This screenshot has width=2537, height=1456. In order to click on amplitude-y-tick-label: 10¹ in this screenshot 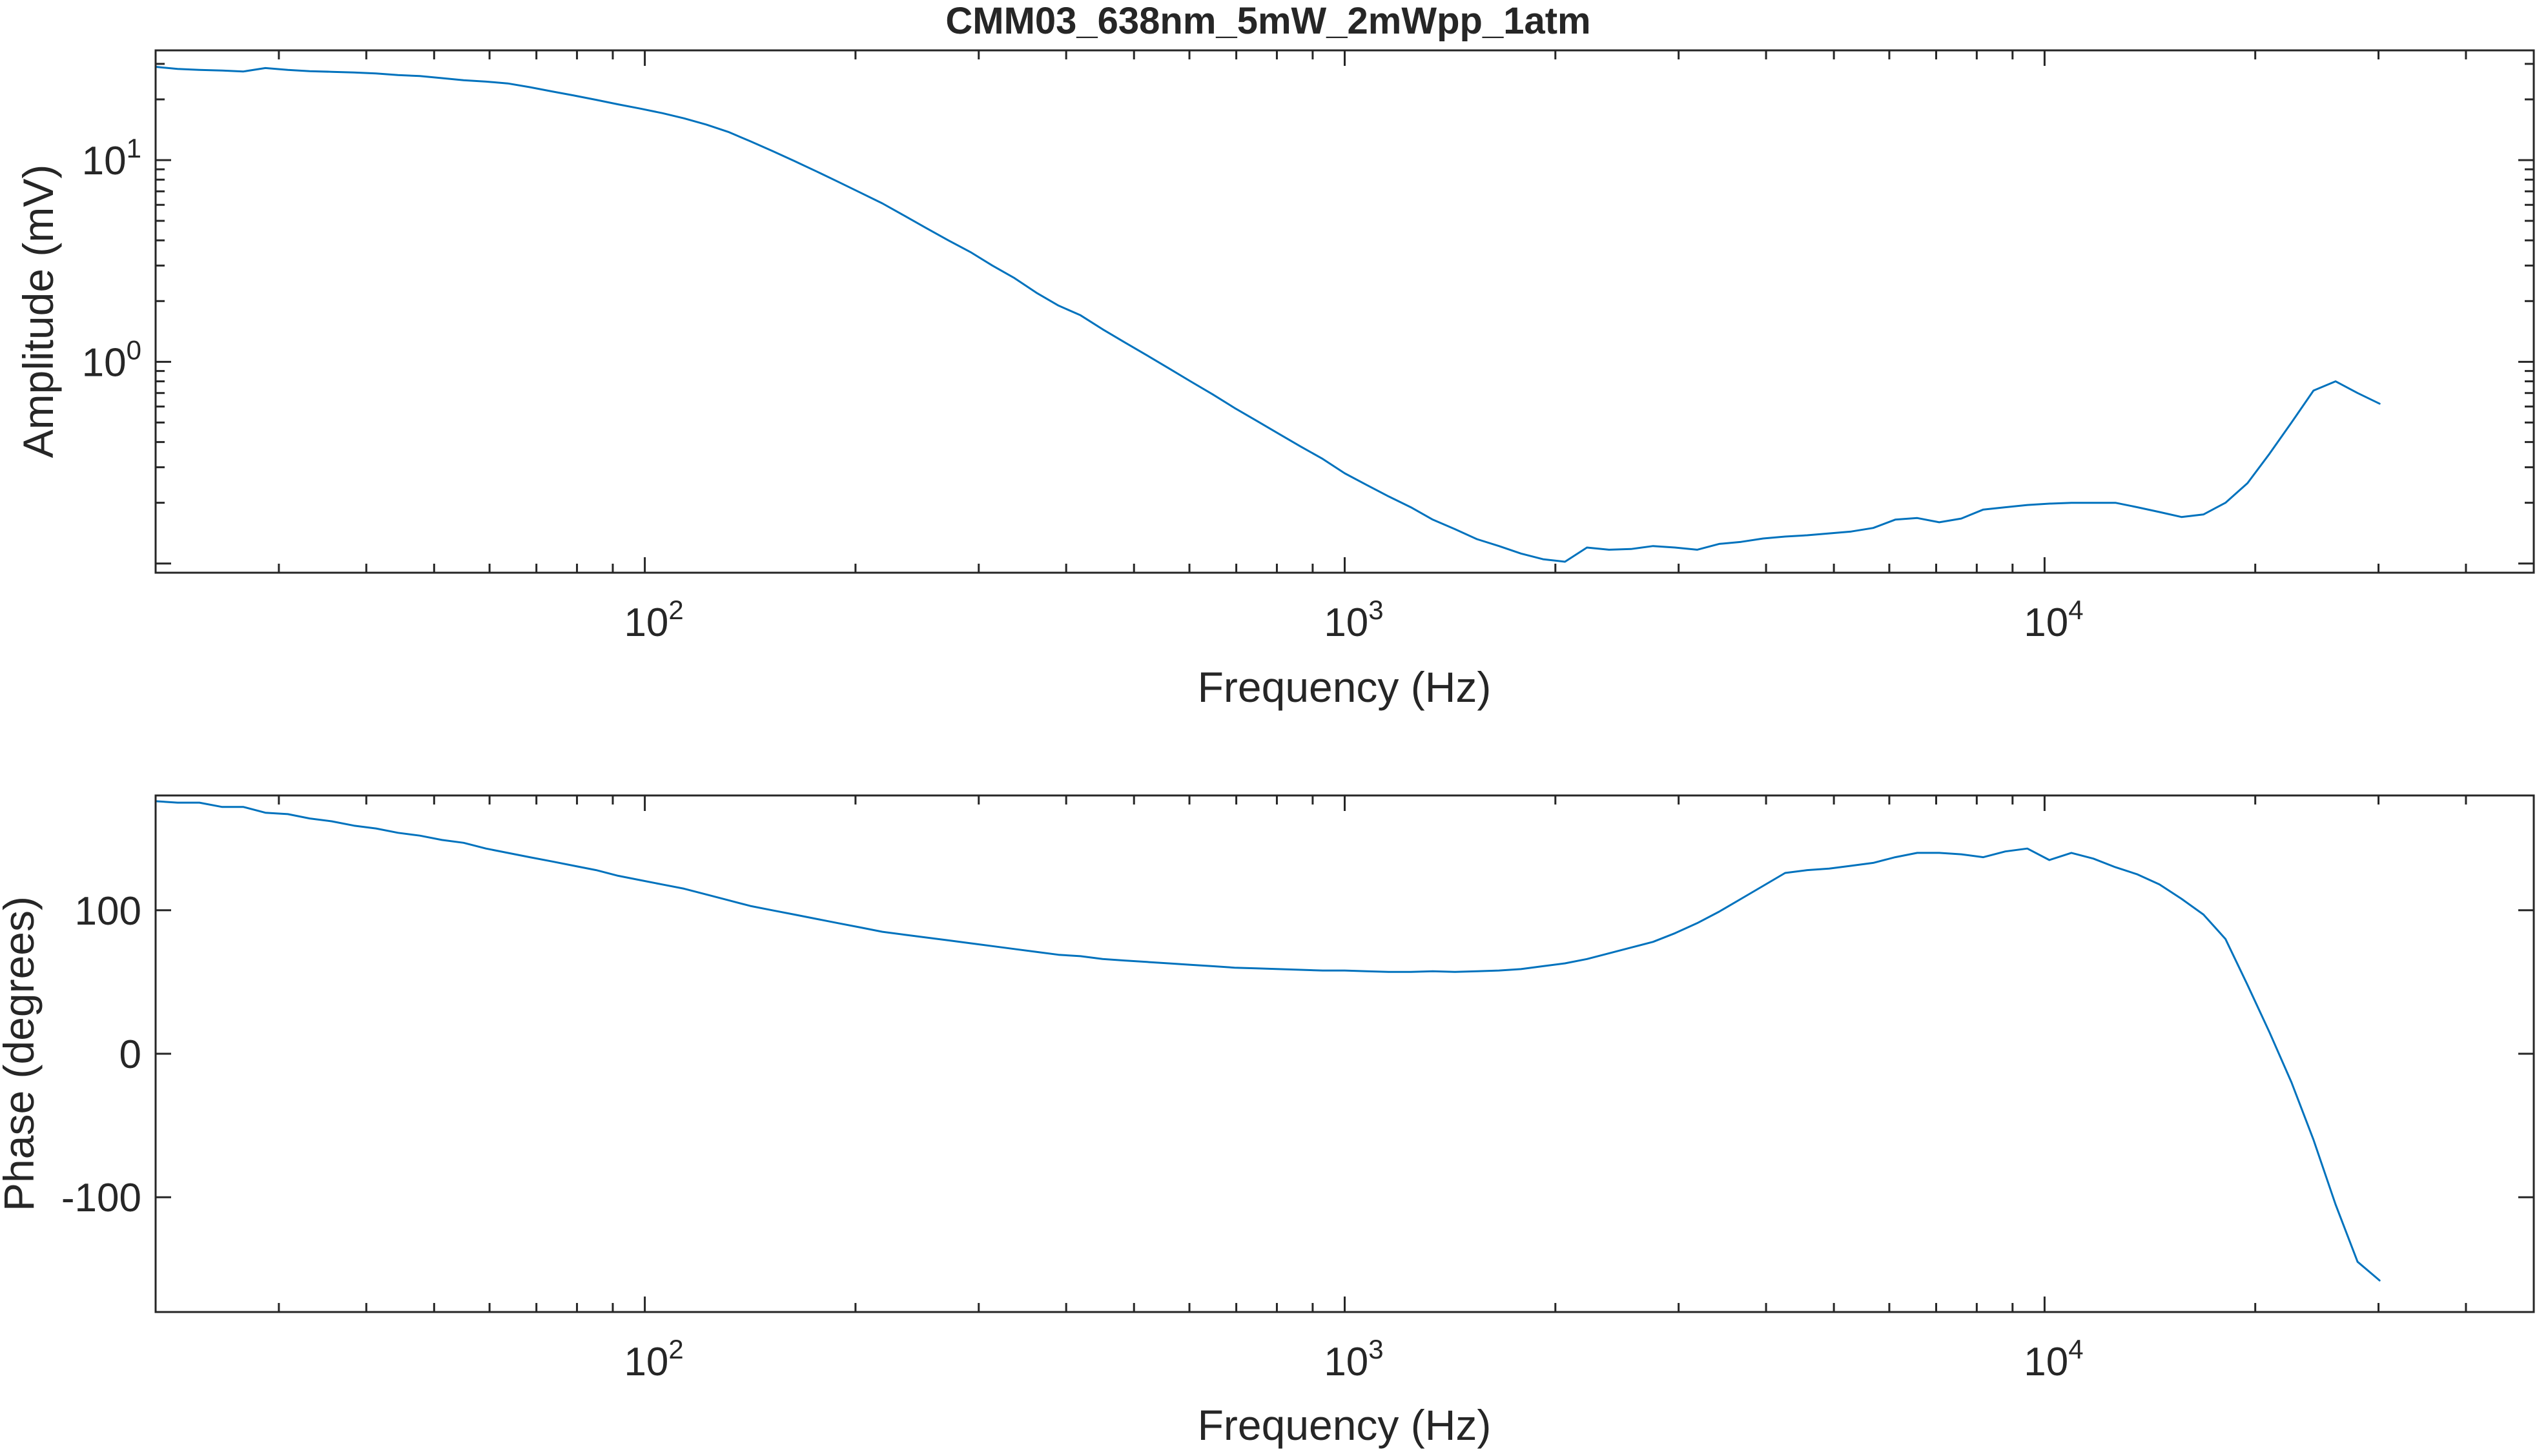, I will do `click(111, 158)`.